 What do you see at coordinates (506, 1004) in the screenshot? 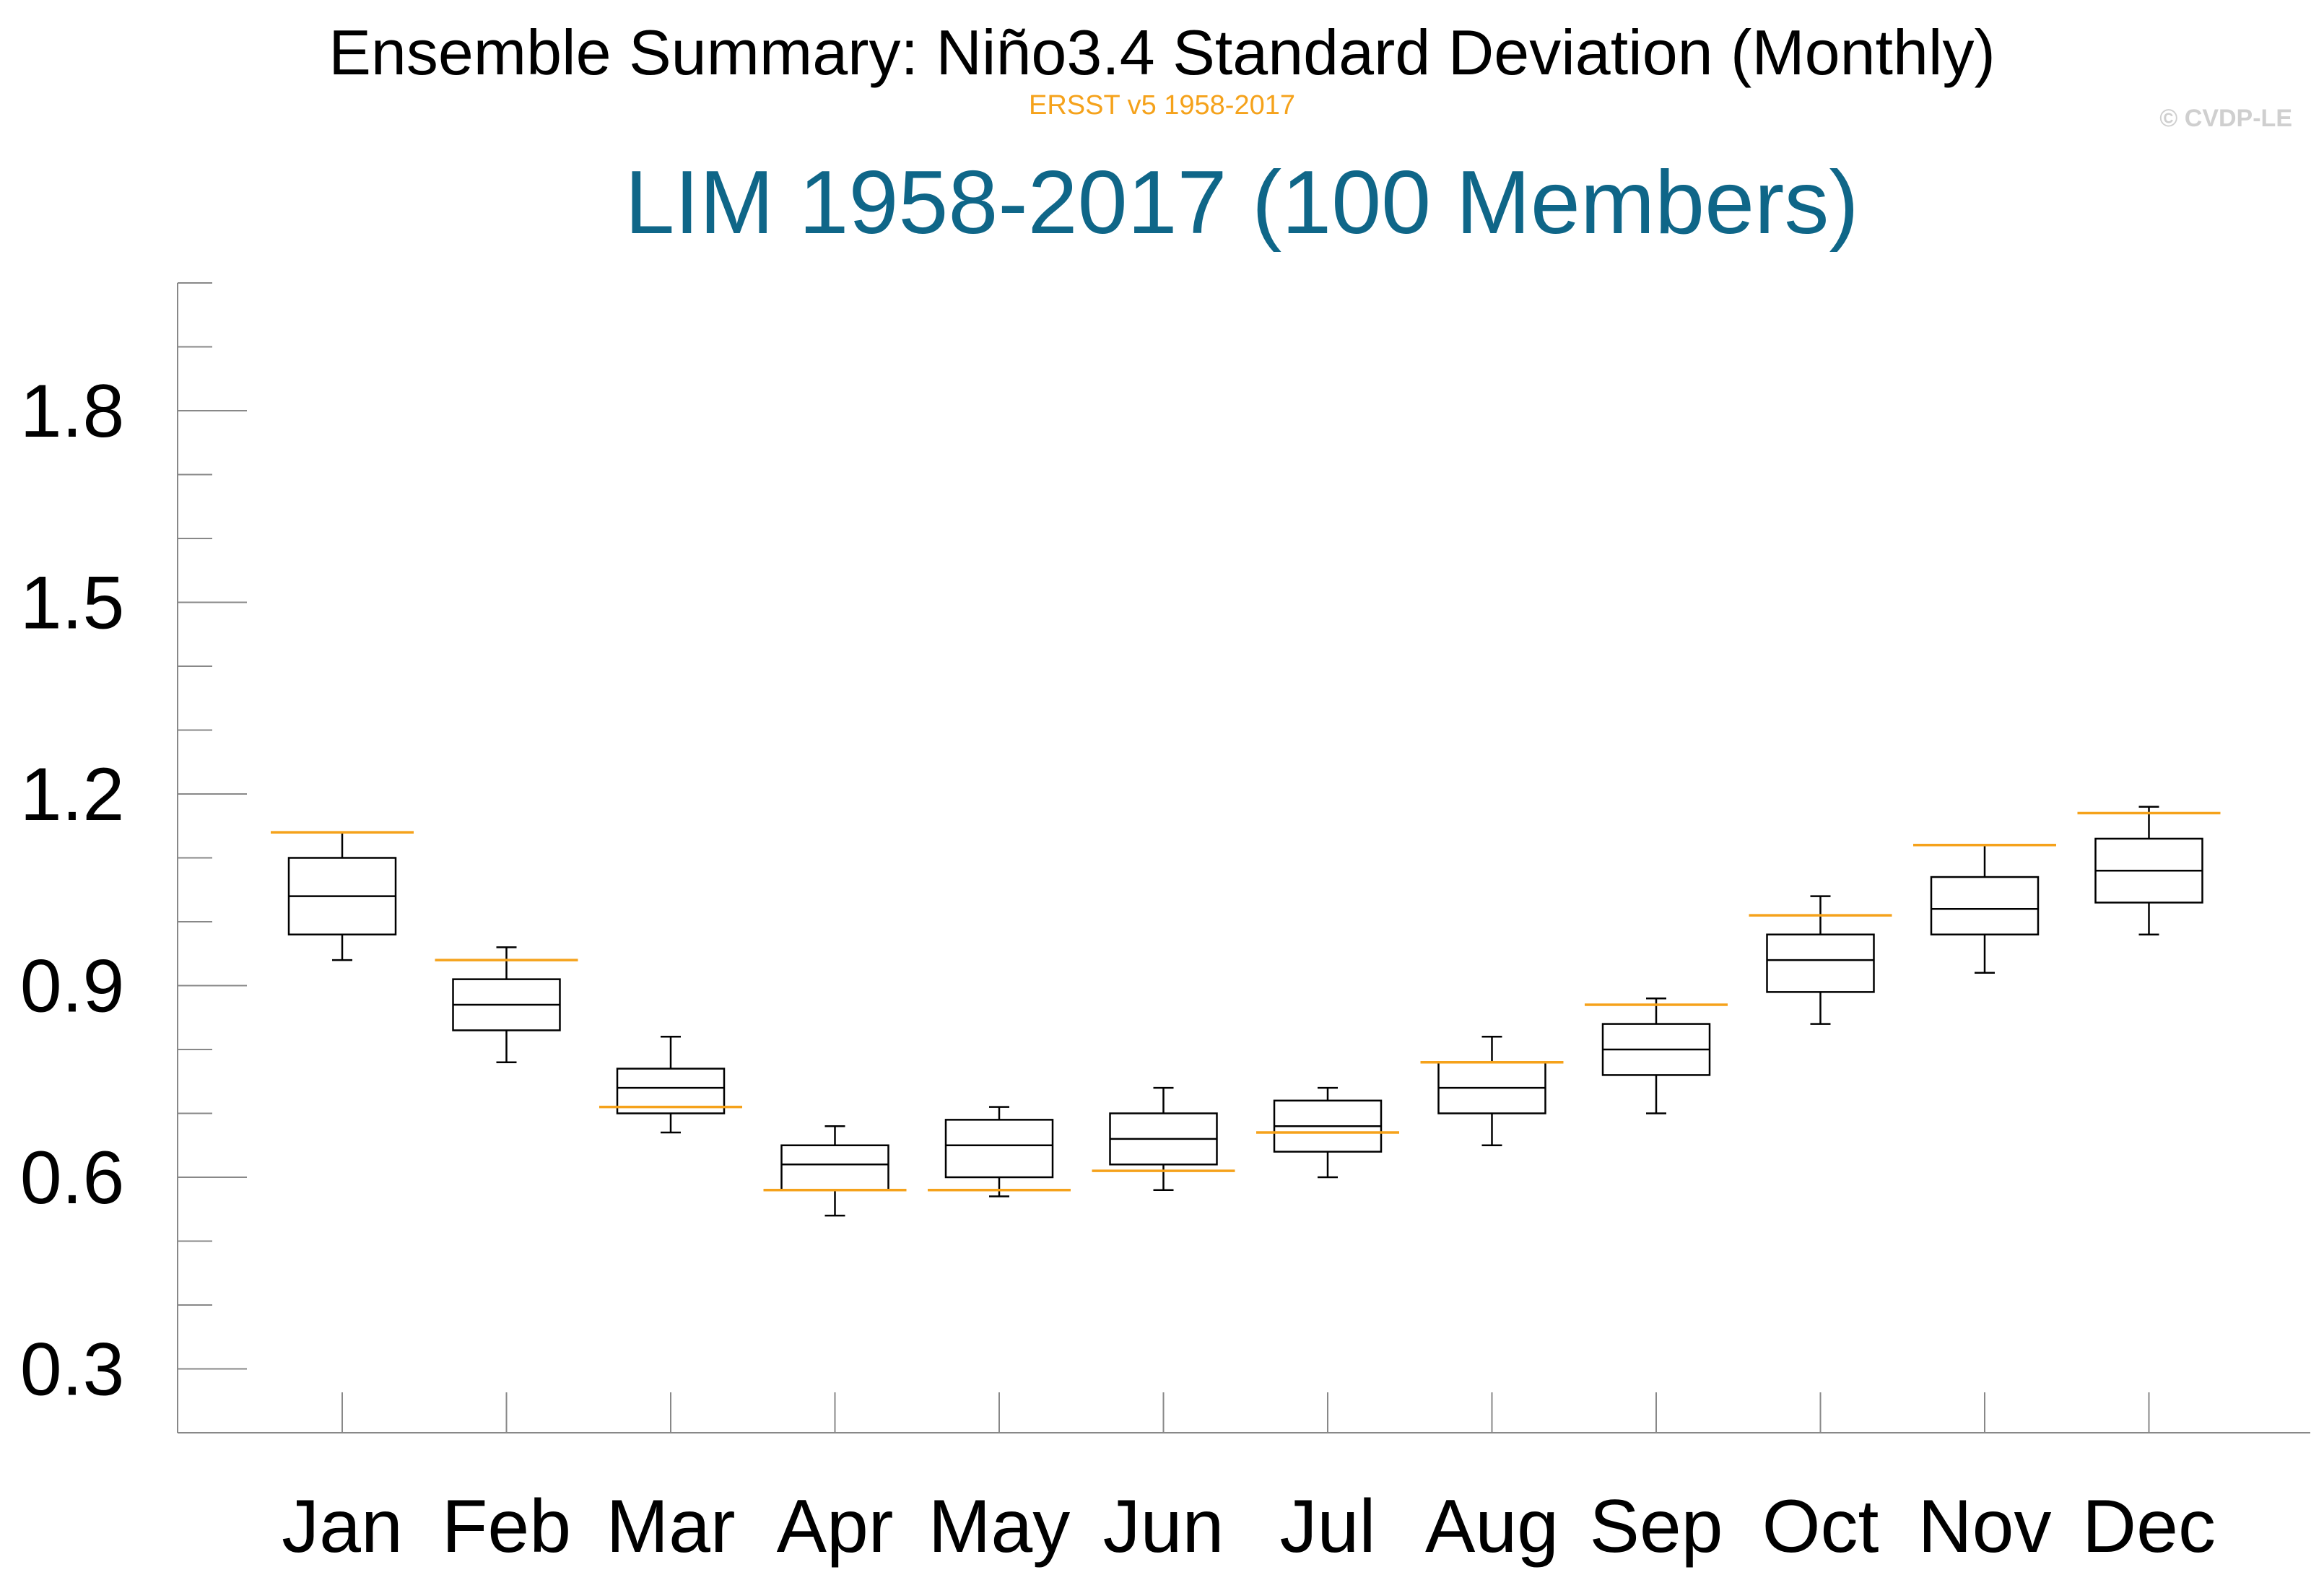
I see `box-feb` at bounding box center [506, 1004].